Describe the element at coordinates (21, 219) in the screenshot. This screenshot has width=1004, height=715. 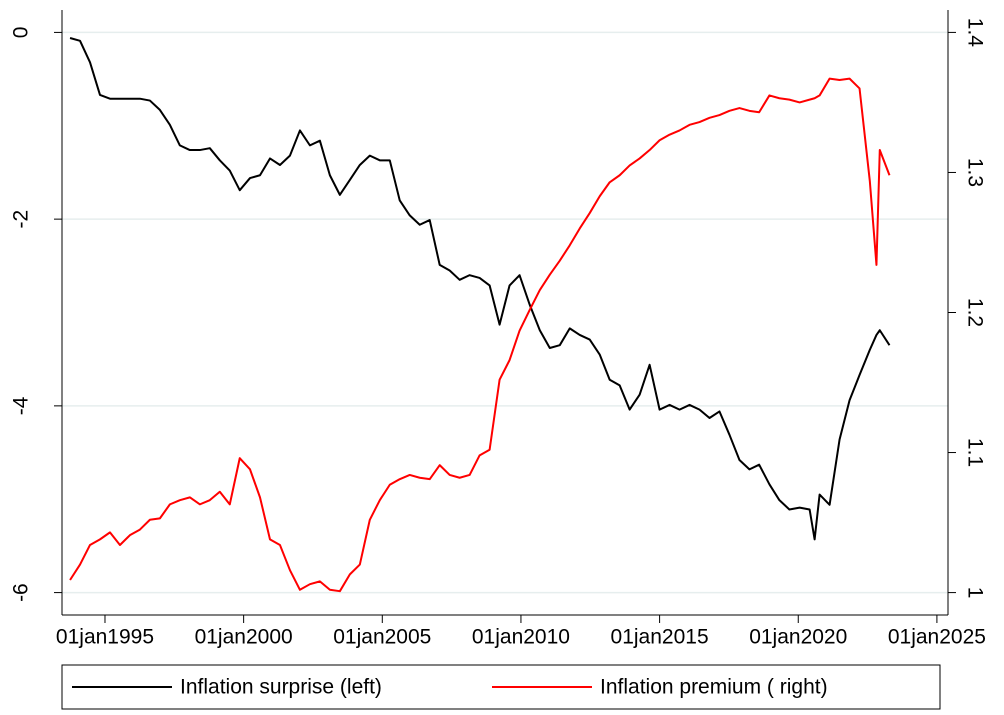
I see `y-tick-label: -2` at that location.